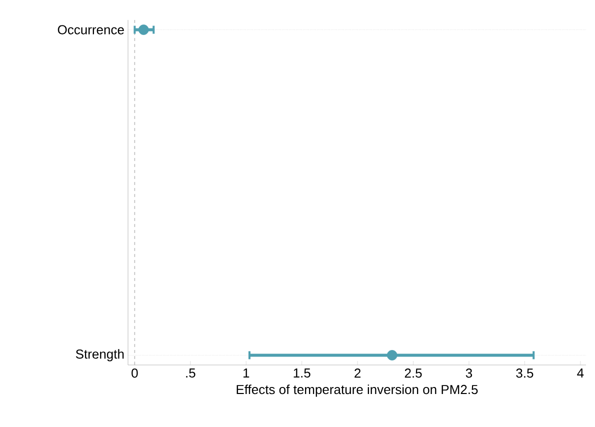 This screenshot has width=595, height=427. What do you see at coordinates (357, 373) in the screenshot?
I see `x-tick-label: 2` at bounding box center [357, 373].